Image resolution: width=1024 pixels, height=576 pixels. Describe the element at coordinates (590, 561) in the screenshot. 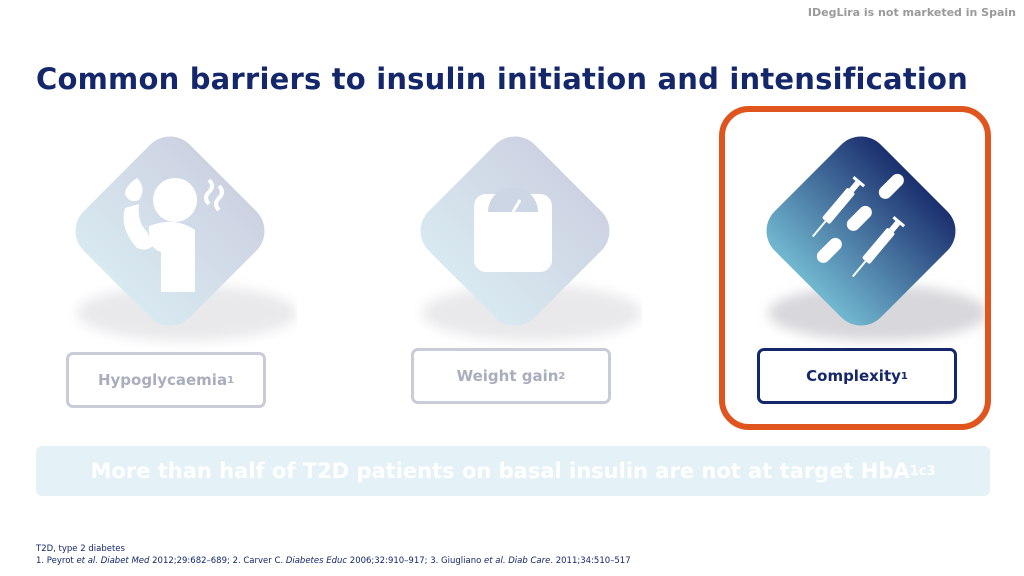

I see `ref3-rest: . 2011;34:510–517` at that location.